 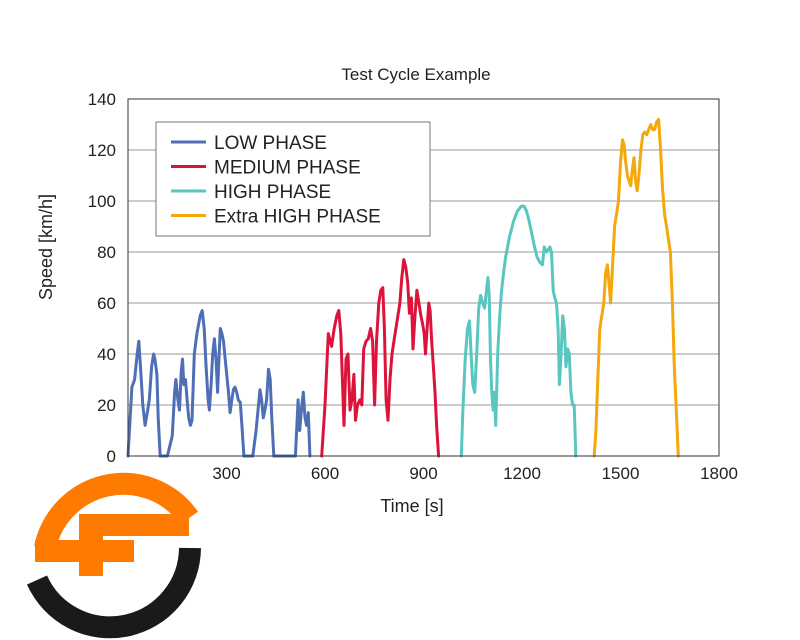 What do you see at coordinates (272, 192) in the screenshot?
I see `legend-label-3: HIGH PHASE` at bounding box center [272, 192].